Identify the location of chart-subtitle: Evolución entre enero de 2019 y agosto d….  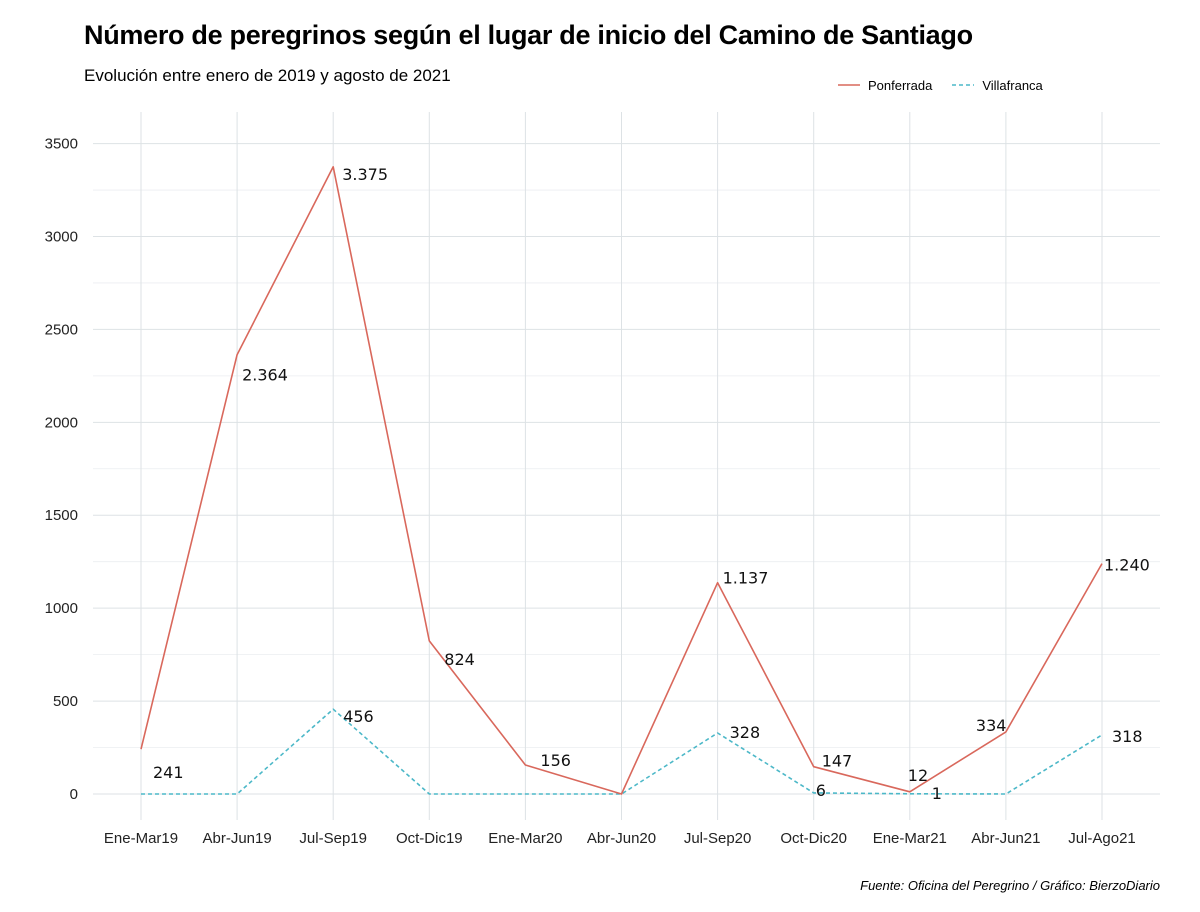
(267, 75).